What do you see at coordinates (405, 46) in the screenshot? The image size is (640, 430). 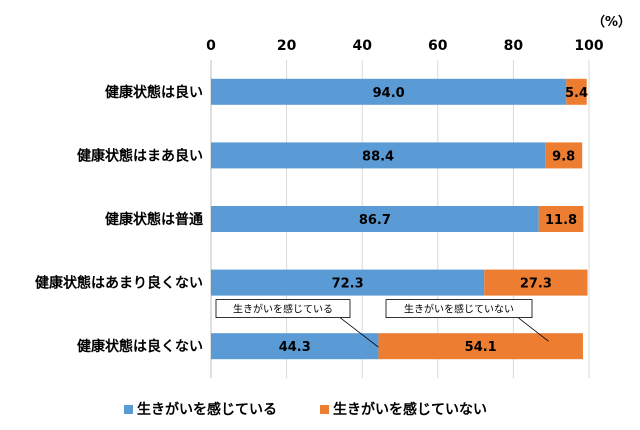 I see `x-axis-ticks: 0 20 40 60 80 100` at bounding box center [405, 46].